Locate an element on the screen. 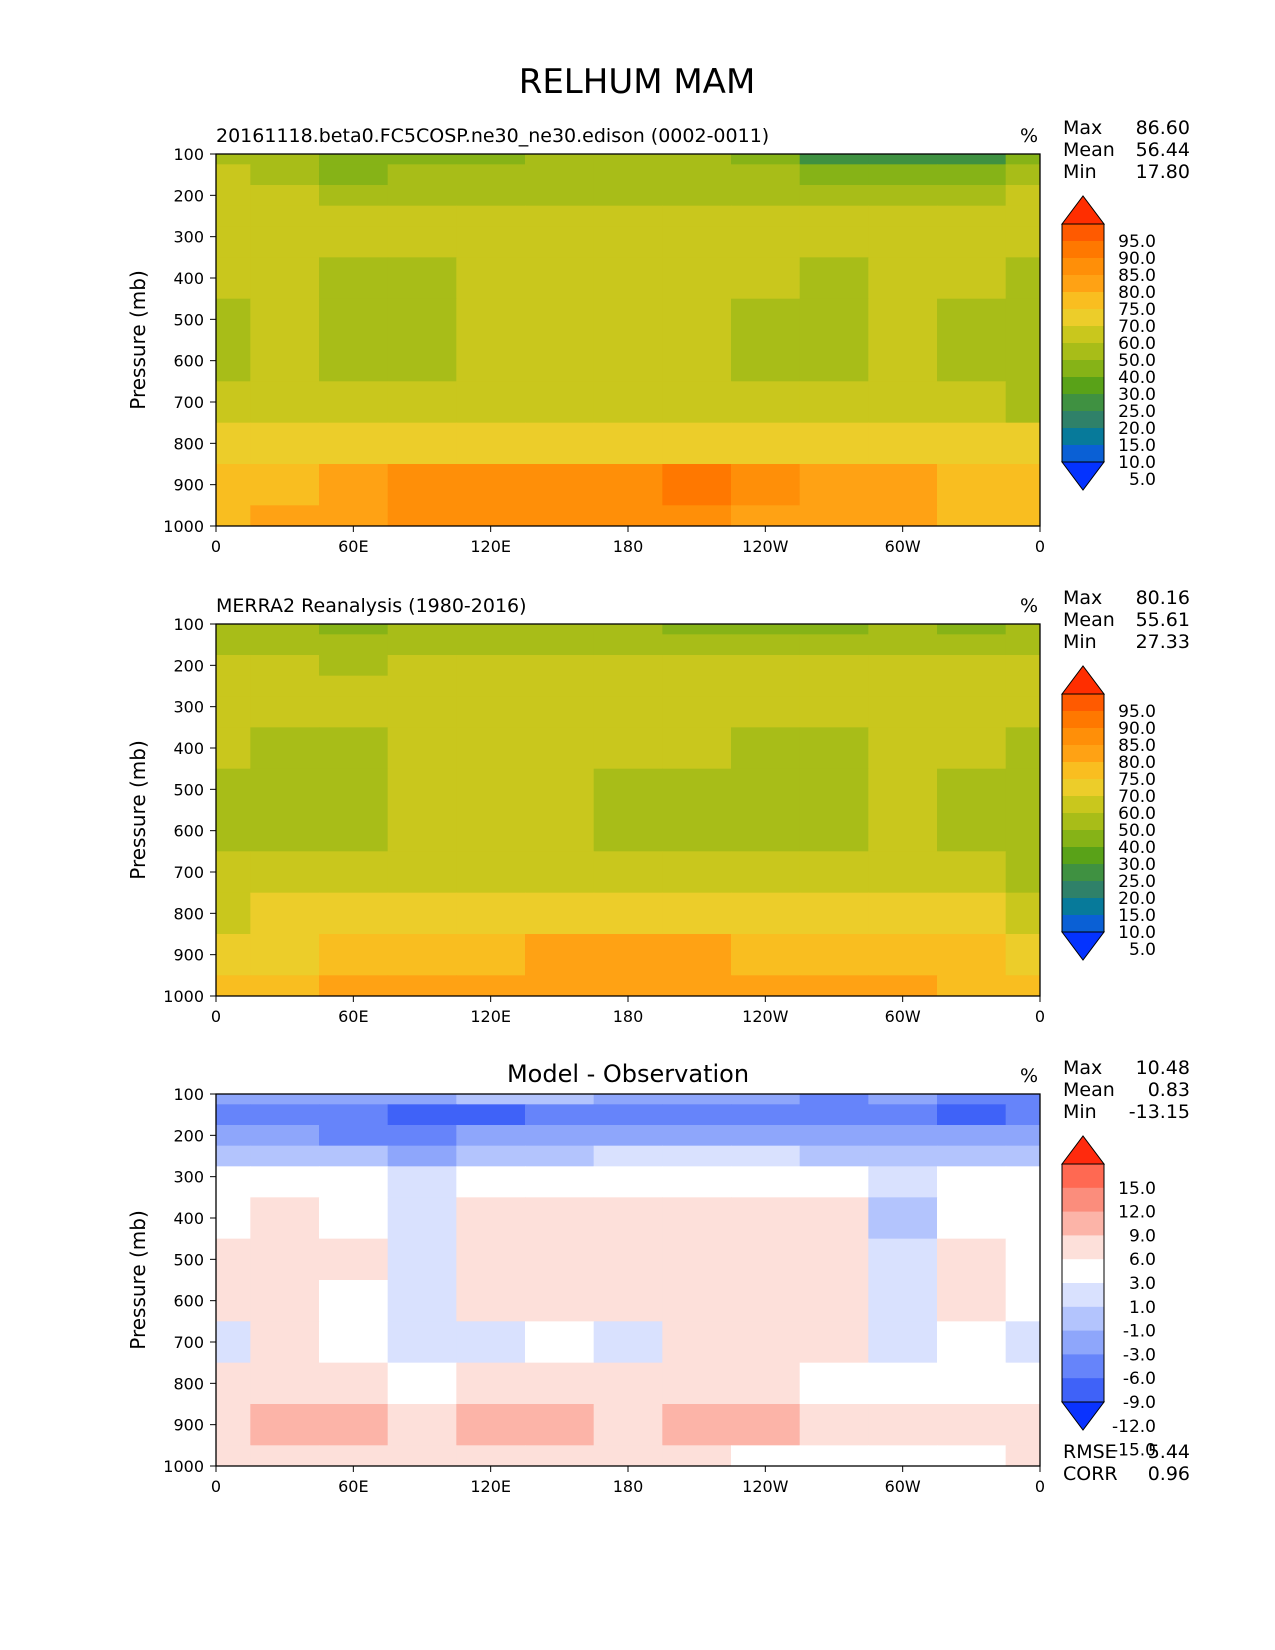  colorbar-label: 85.0 is located at coordinates (1137, 276).